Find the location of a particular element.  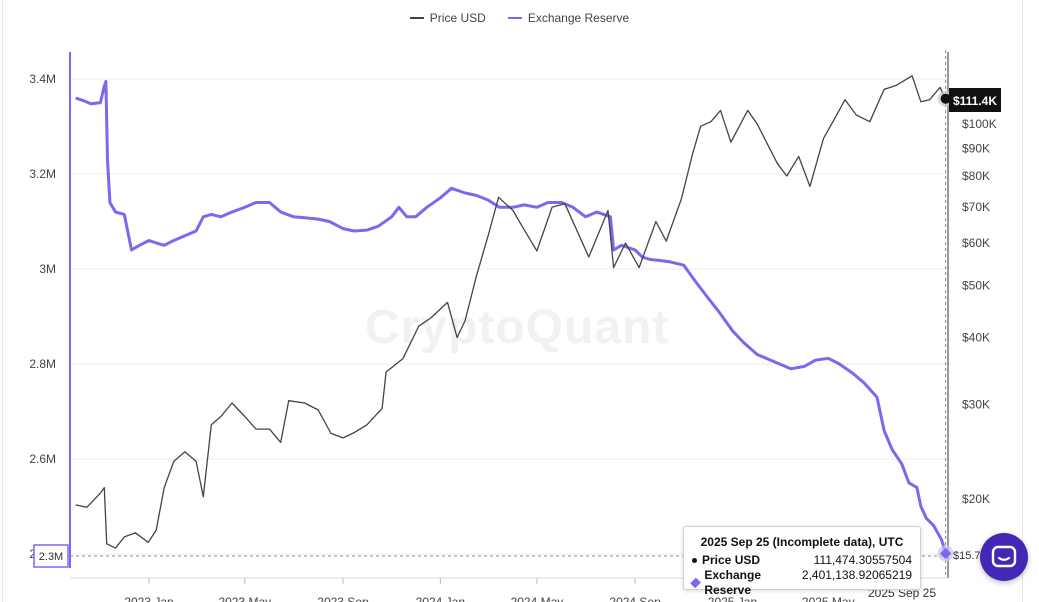

tooltip-row-reserve: Exchange Reserve 2,401,138.92065219 is located at coordinates (801, 583).